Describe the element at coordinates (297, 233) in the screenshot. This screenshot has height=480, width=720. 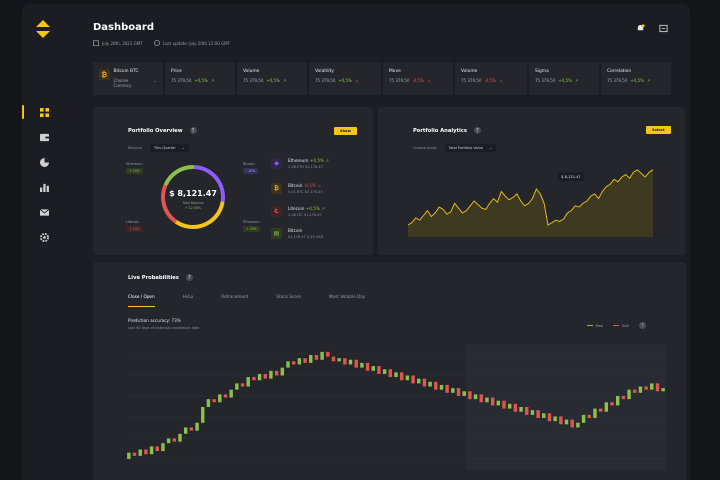
I see `asset-row-cash: ▤ Bitcoin $1,178.47 4,19 USD` at that location.